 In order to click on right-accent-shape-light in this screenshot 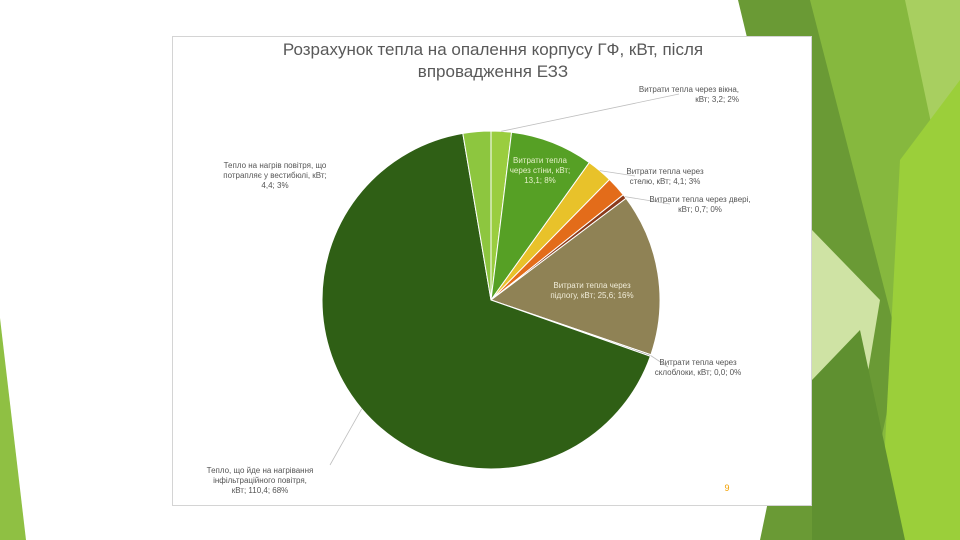, I will do `click(914, 130)`.